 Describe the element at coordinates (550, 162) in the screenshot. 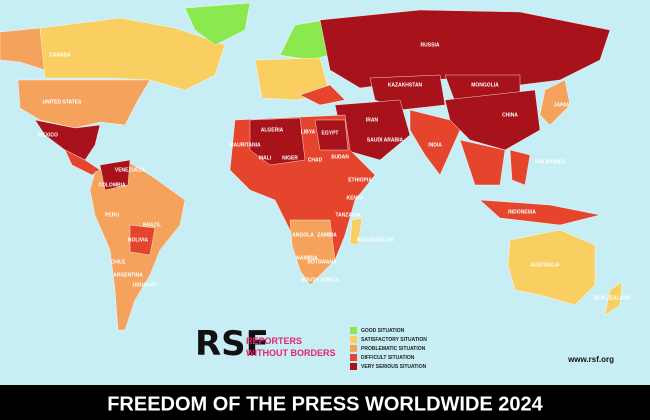

I see `country-label: PHILIPPINES` at that location.